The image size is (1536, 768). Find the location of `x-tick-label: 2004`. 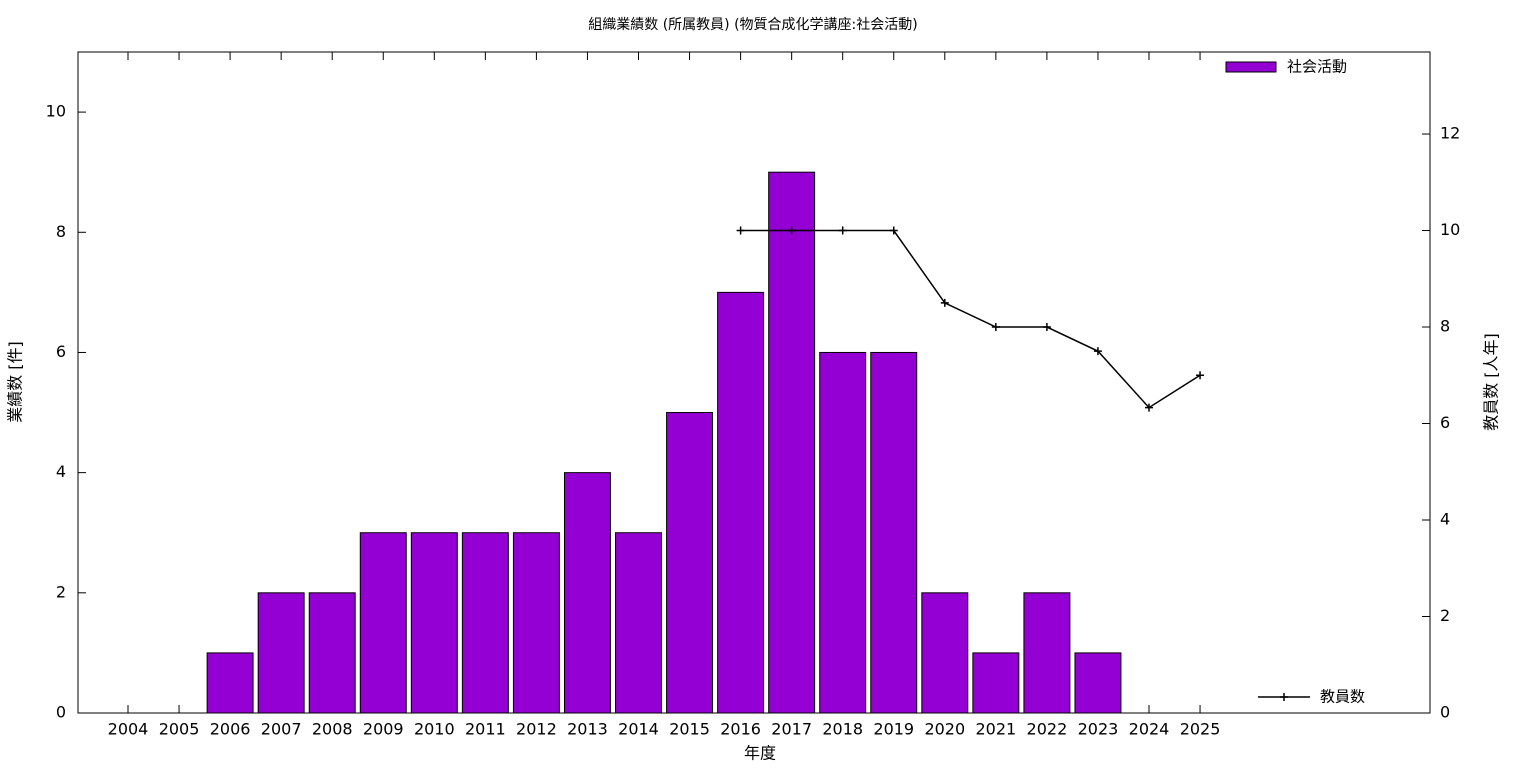

x-tick-label: 2004 is located at coordinates (128, 729).